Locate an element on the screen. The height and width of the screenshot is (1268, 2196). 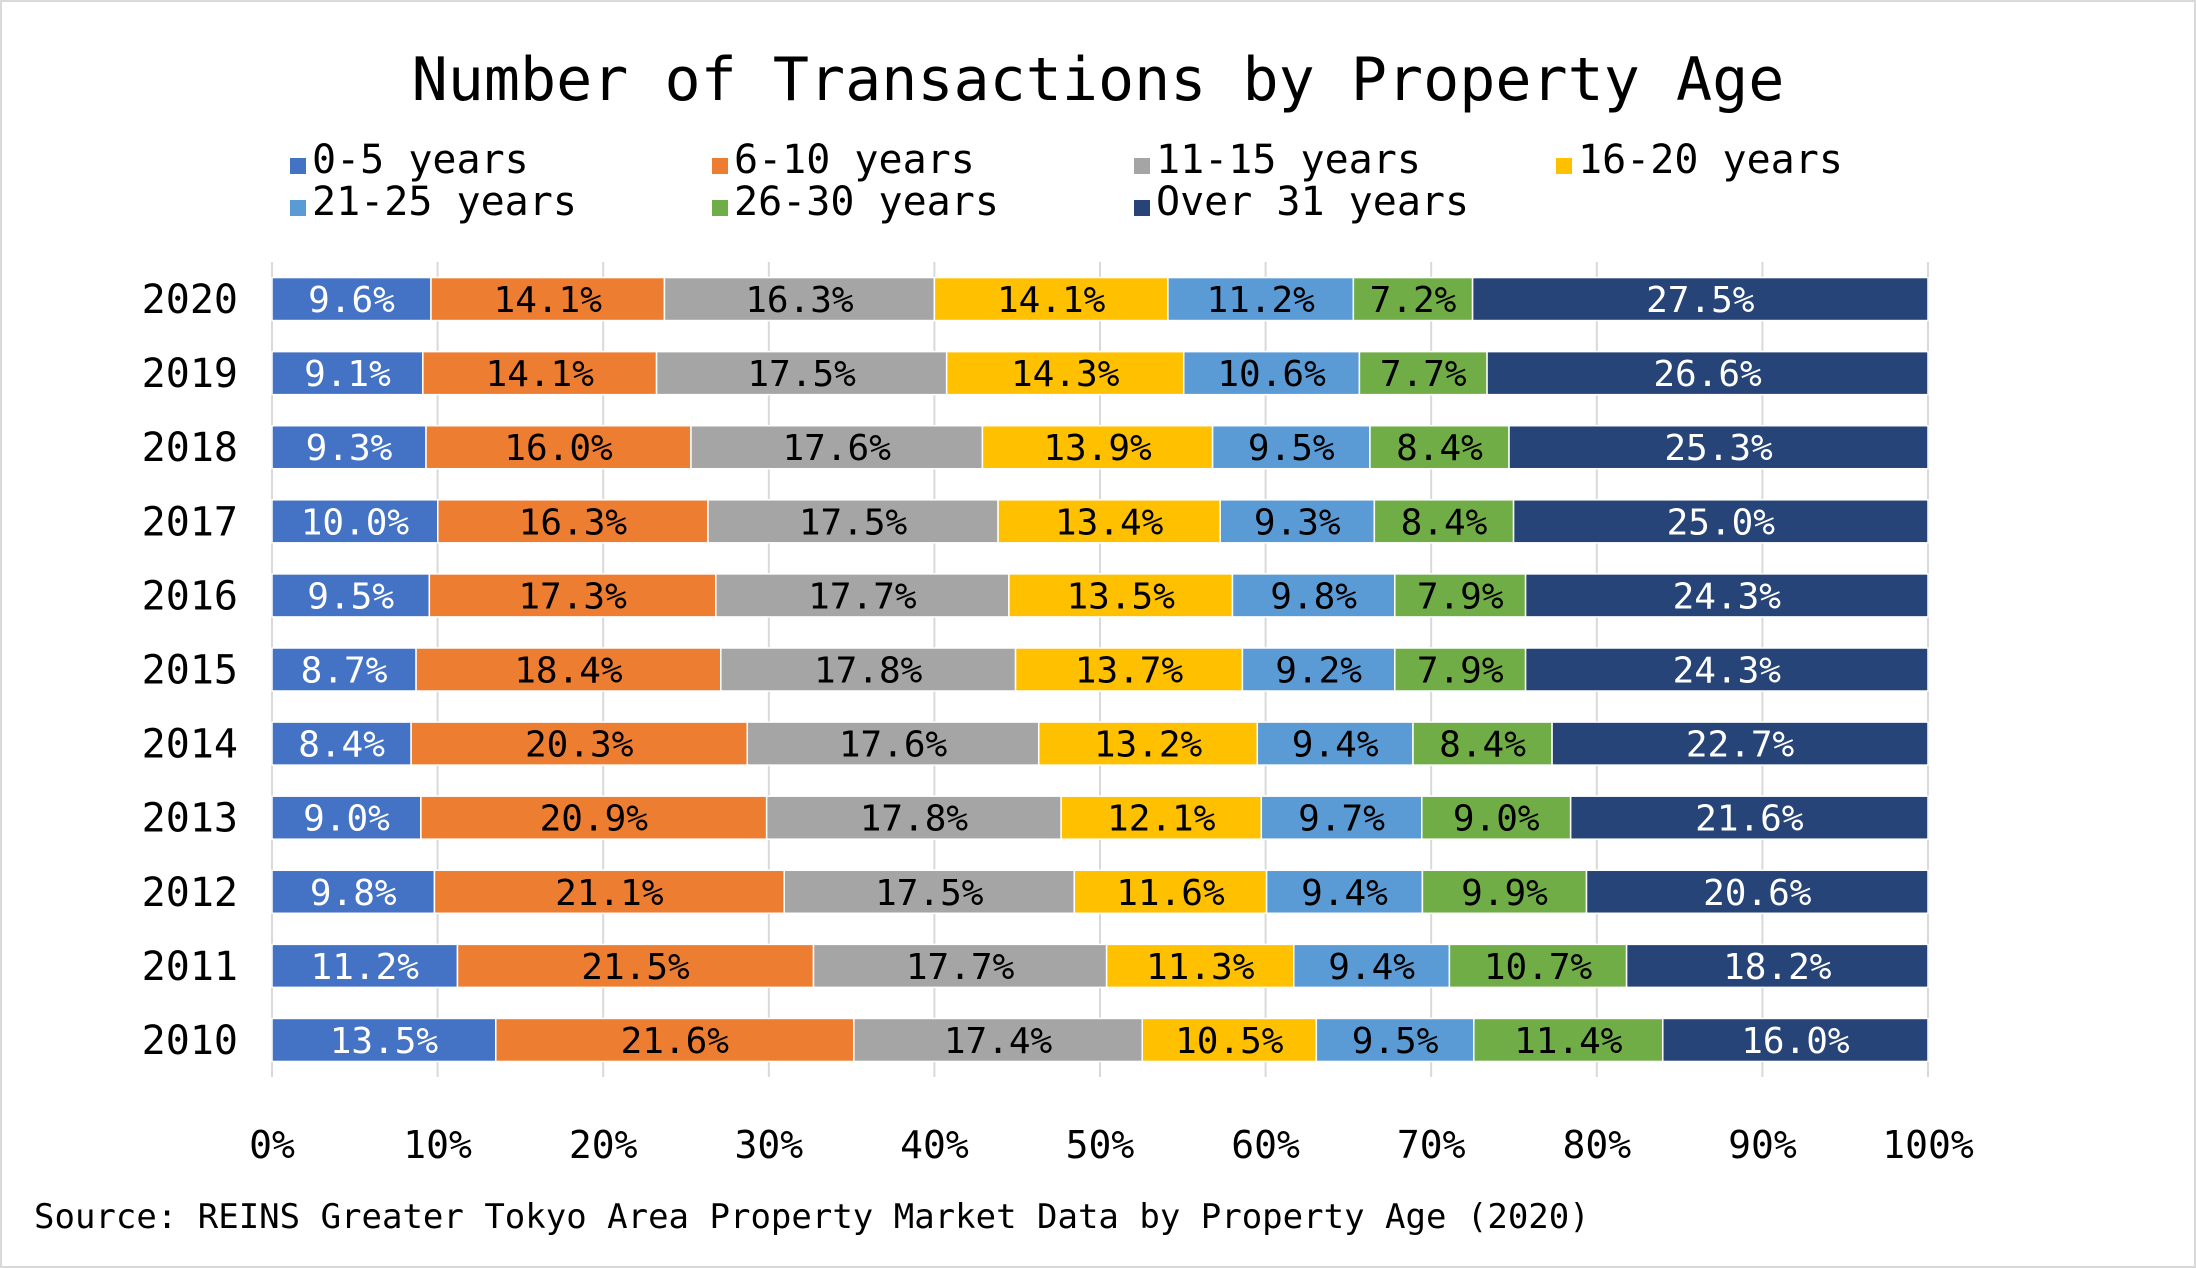
year-label: 2017 is located at coordinates (190, 522).